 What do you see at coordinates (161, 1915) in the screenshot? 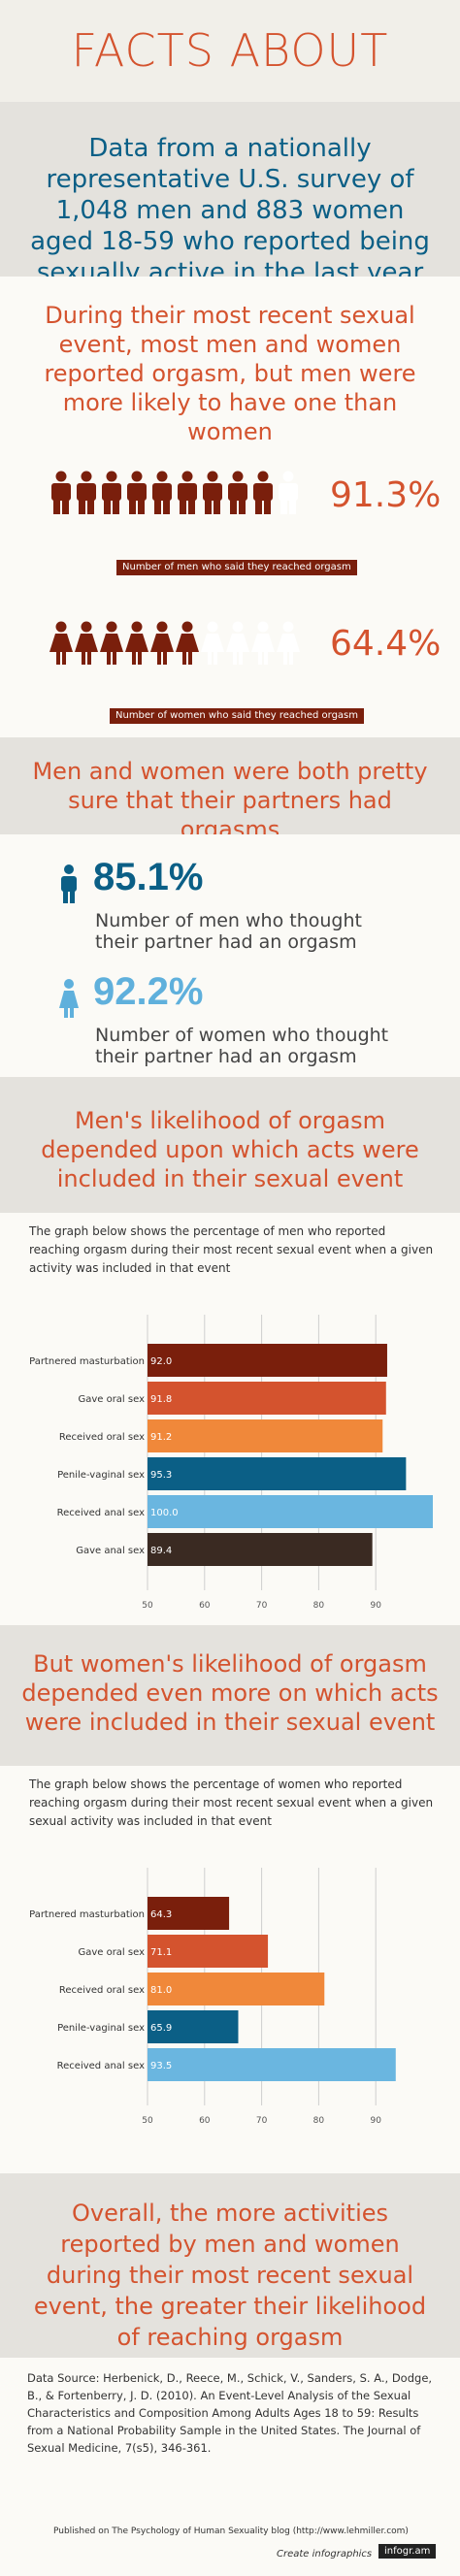
I see `women-chart-value-label: 64.3` at bounding box center [161, 1915].